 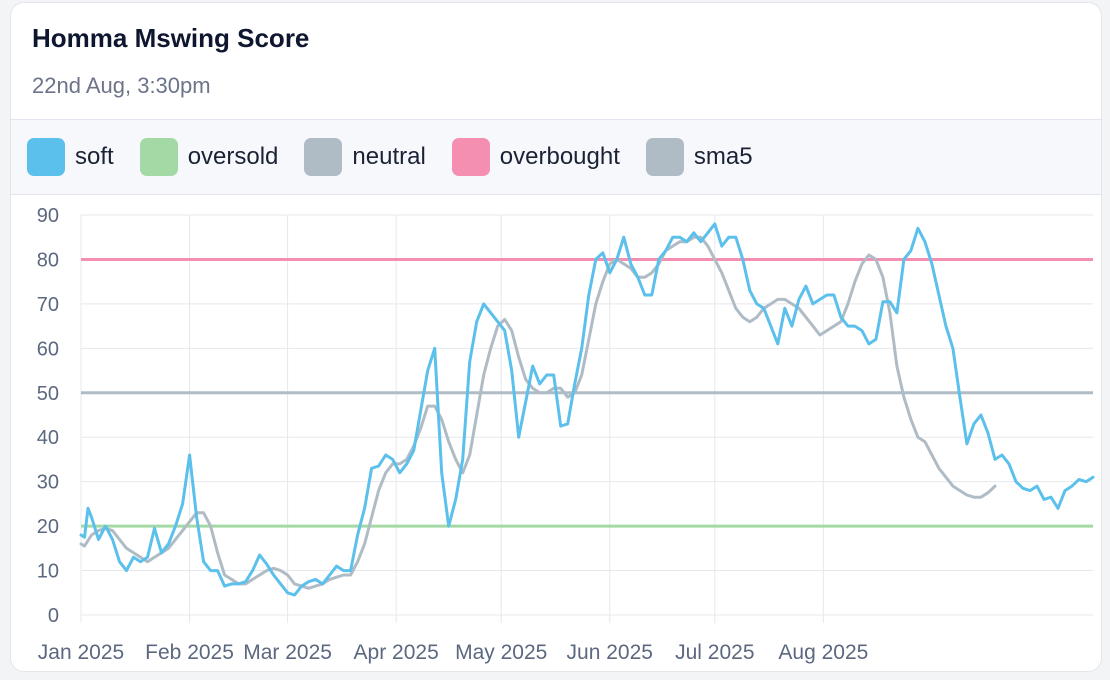 I want to click on y-tick-label: 40, so click(x=48, y=438).